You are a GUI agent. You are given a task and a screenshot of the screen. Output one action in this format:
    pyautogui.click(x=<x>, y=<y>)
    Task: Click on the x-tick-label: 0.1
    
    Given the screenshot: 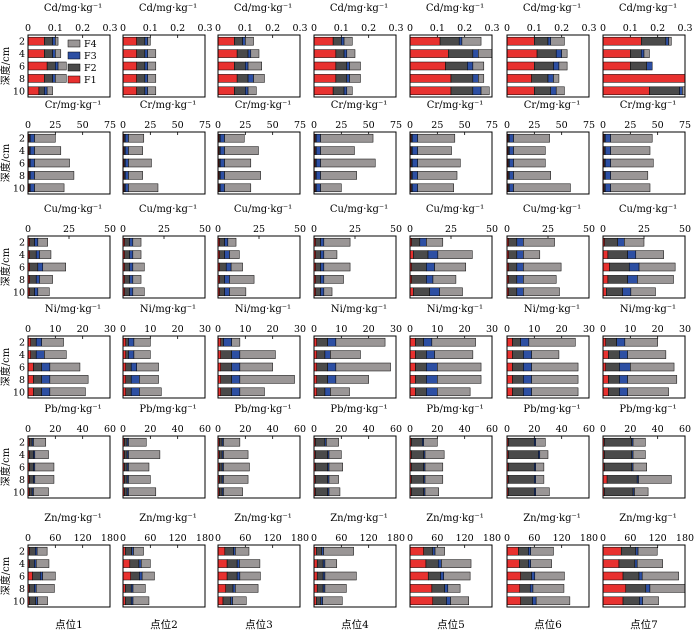 What is the action you would take?
    pyautogui.click(x=630, y=28)
    